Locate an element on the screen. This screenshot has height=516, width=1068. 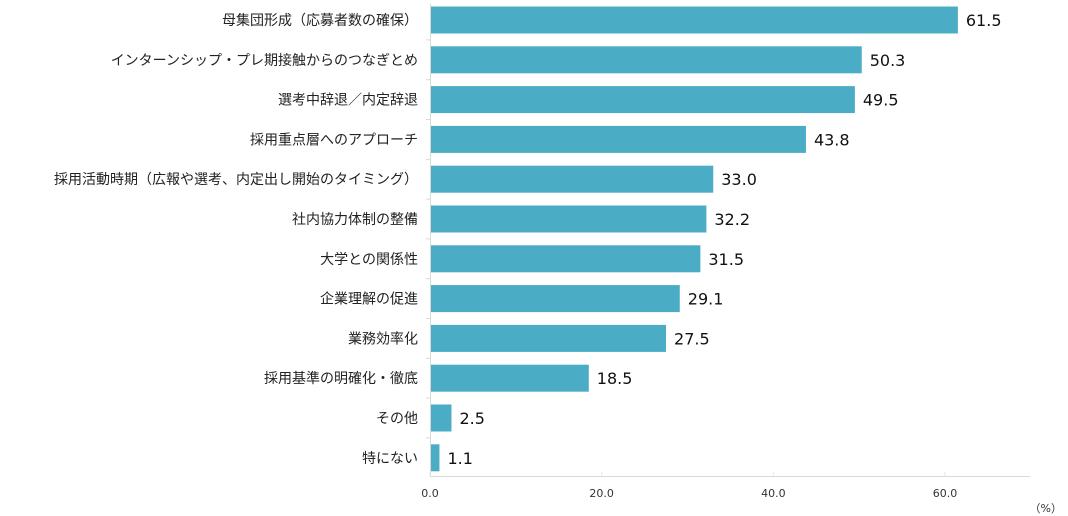
category-label: 選考中辞退／内定辞退 is located at coordinates (348, 101).